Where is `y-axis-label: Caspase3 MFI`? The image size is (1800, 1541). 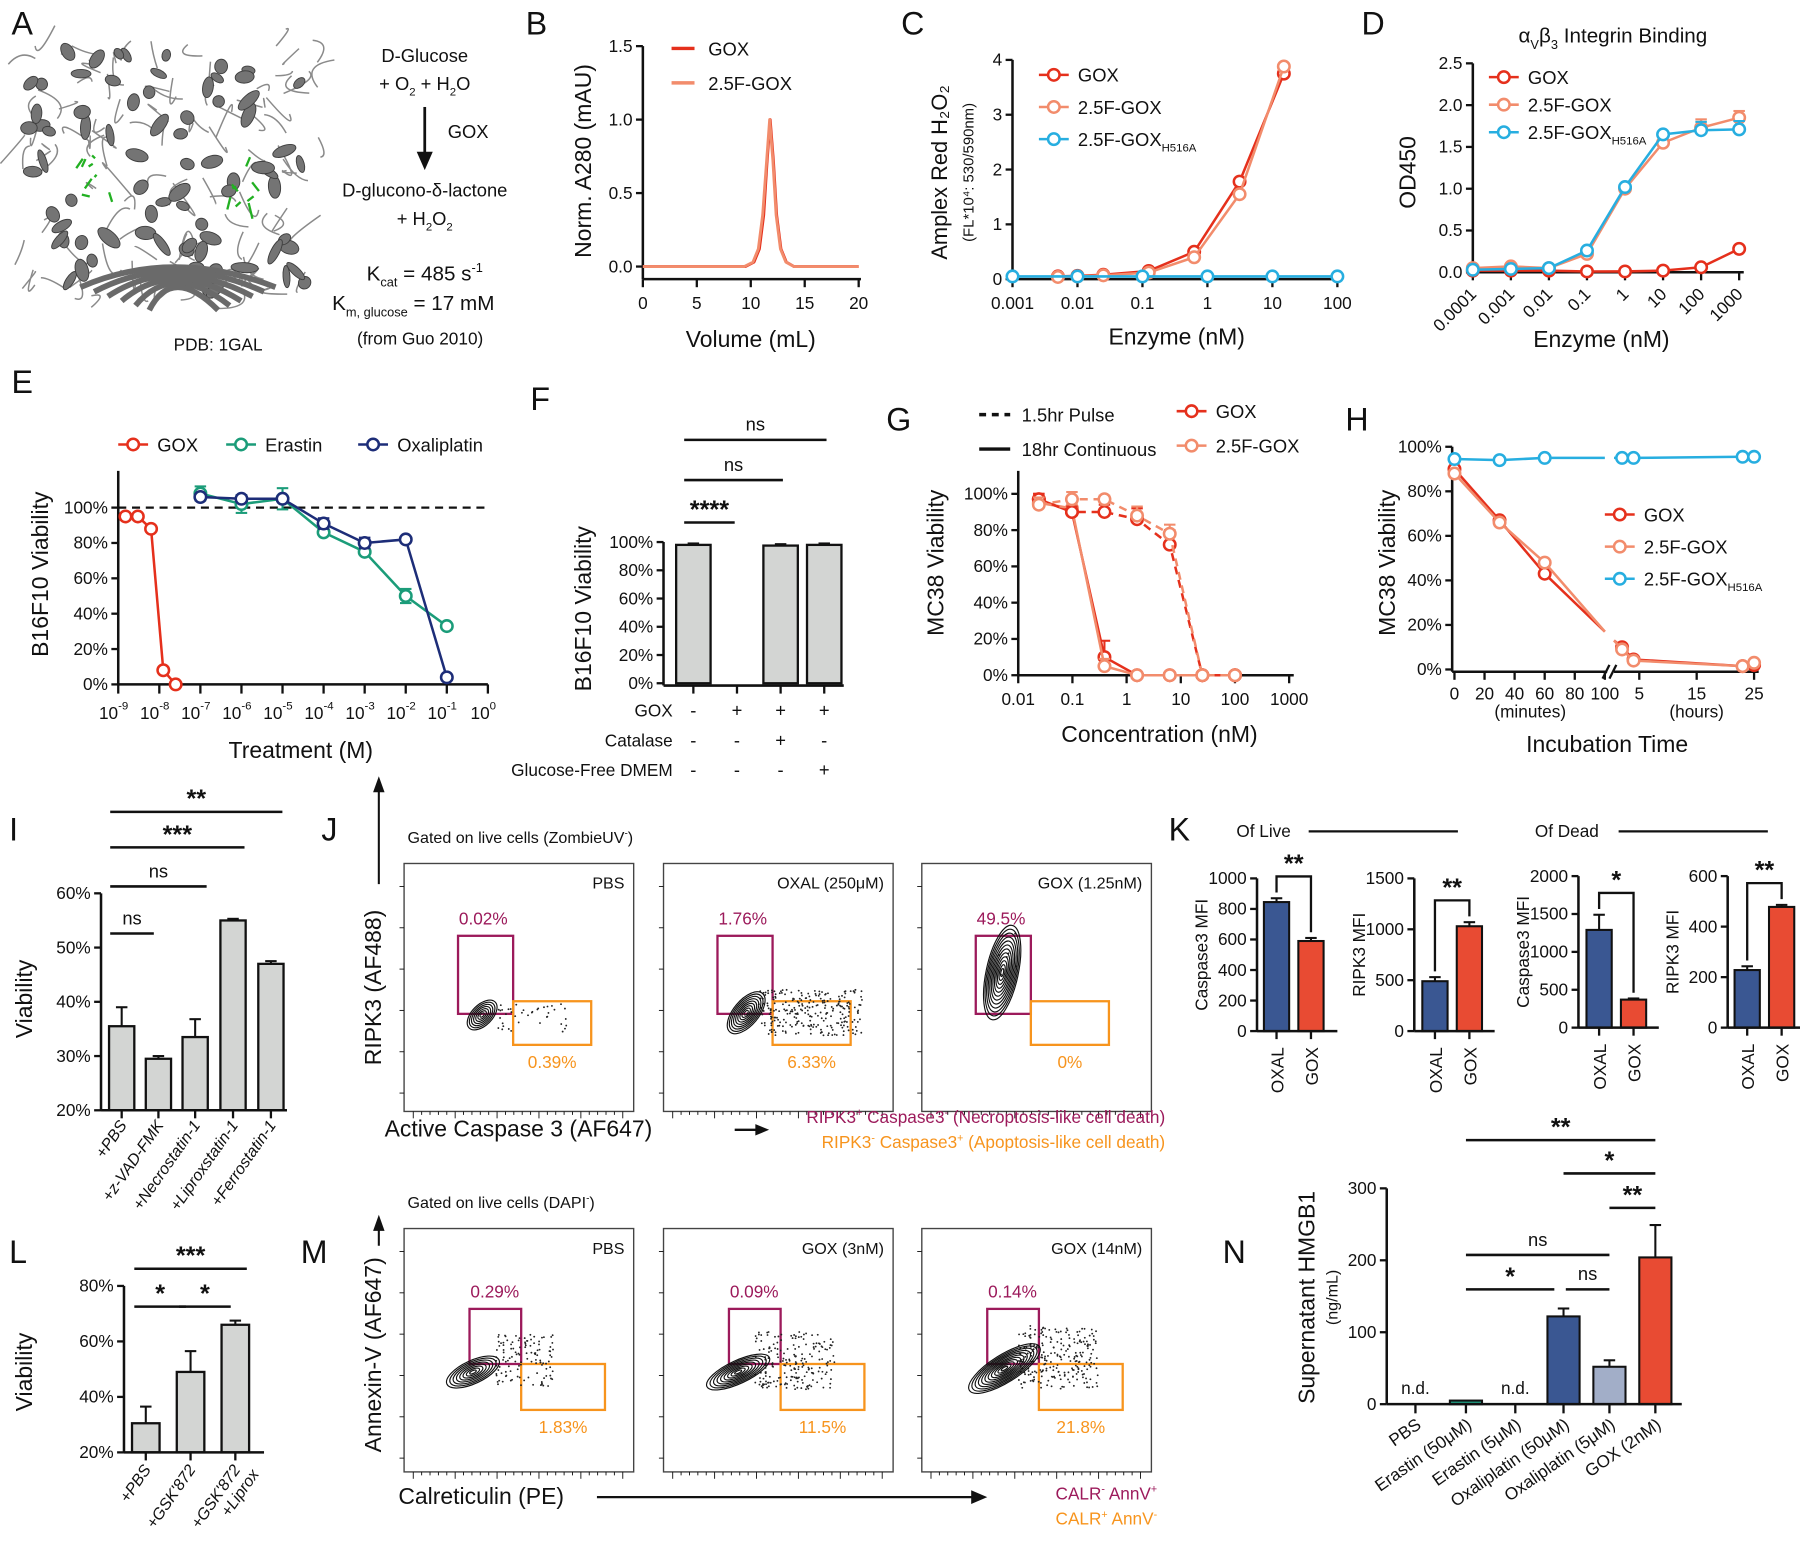
y-axis-label: Caspase3 MFI is located at coordinates (1523, 952).